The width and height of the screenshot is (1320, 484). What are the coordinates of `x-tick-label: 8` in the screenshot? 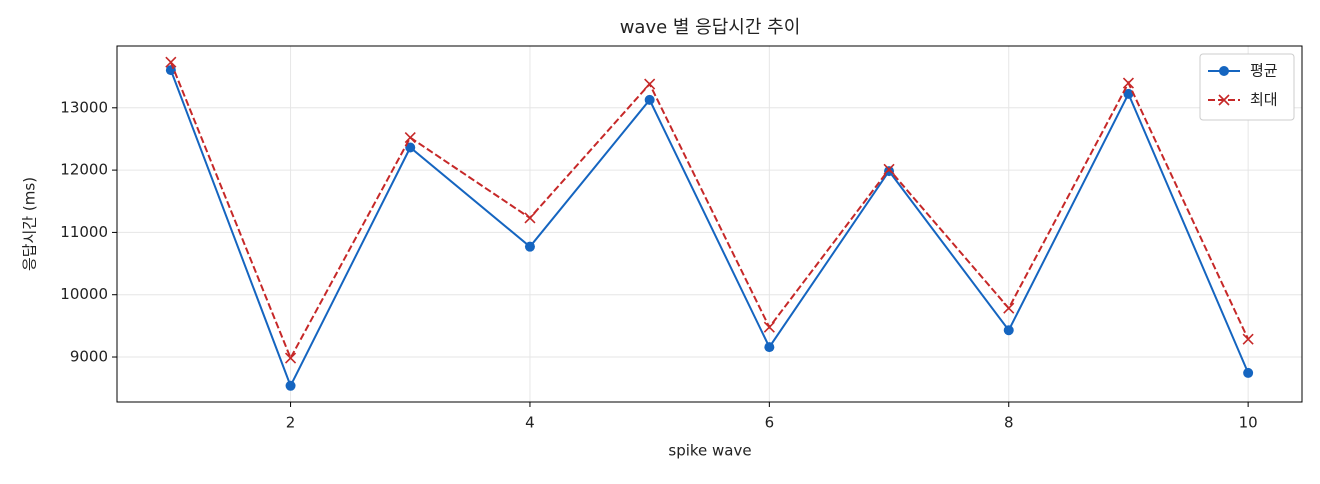 It's located at (1009, 423).